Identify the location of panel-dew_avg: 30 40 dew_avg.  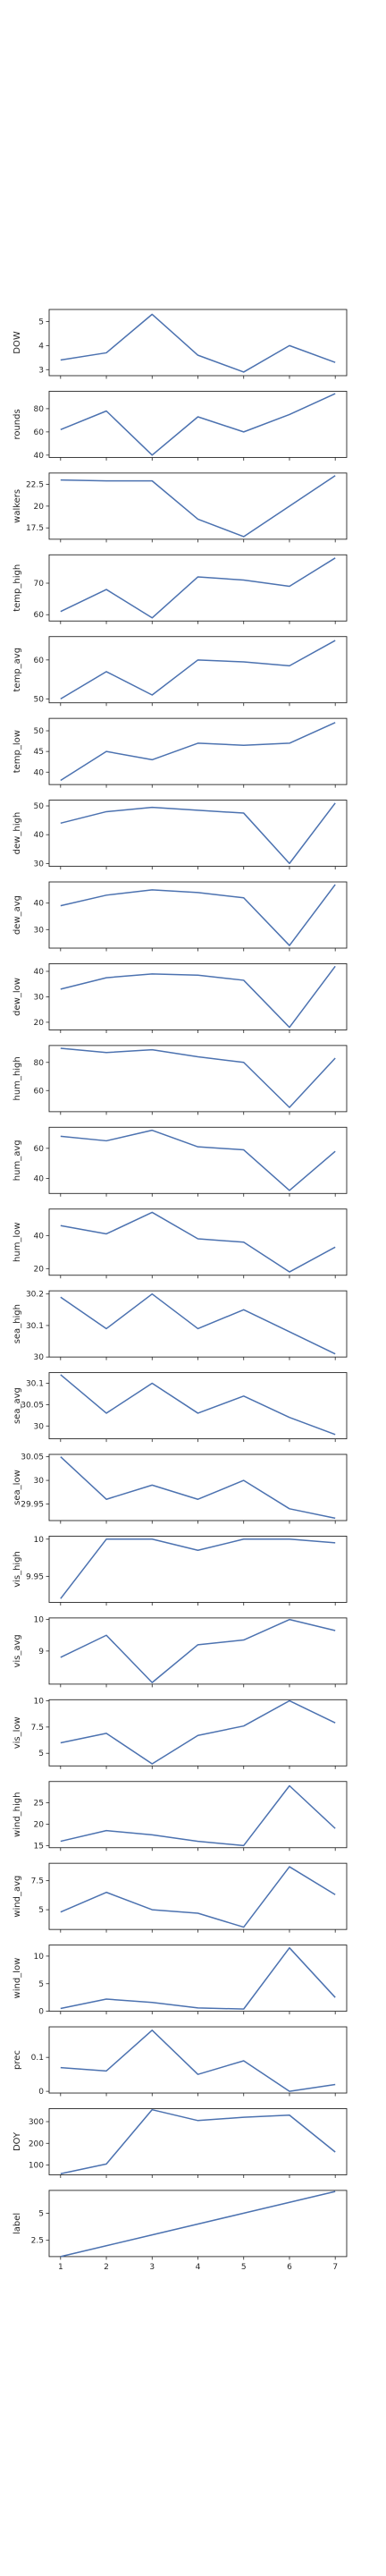
(180, 916).